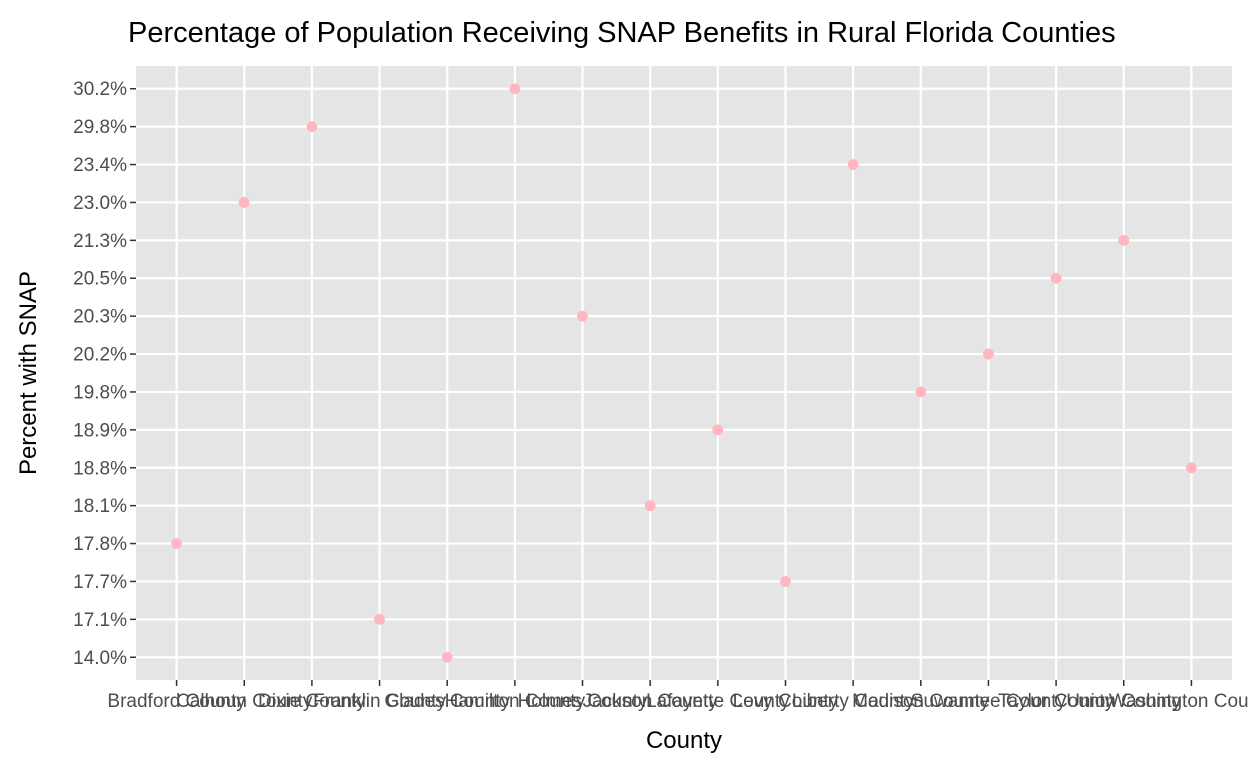  What do you see at coordinates (786, 701) in the screenshot?
I see `x-tick-label: Levy County` at bounding box center [786, 701].